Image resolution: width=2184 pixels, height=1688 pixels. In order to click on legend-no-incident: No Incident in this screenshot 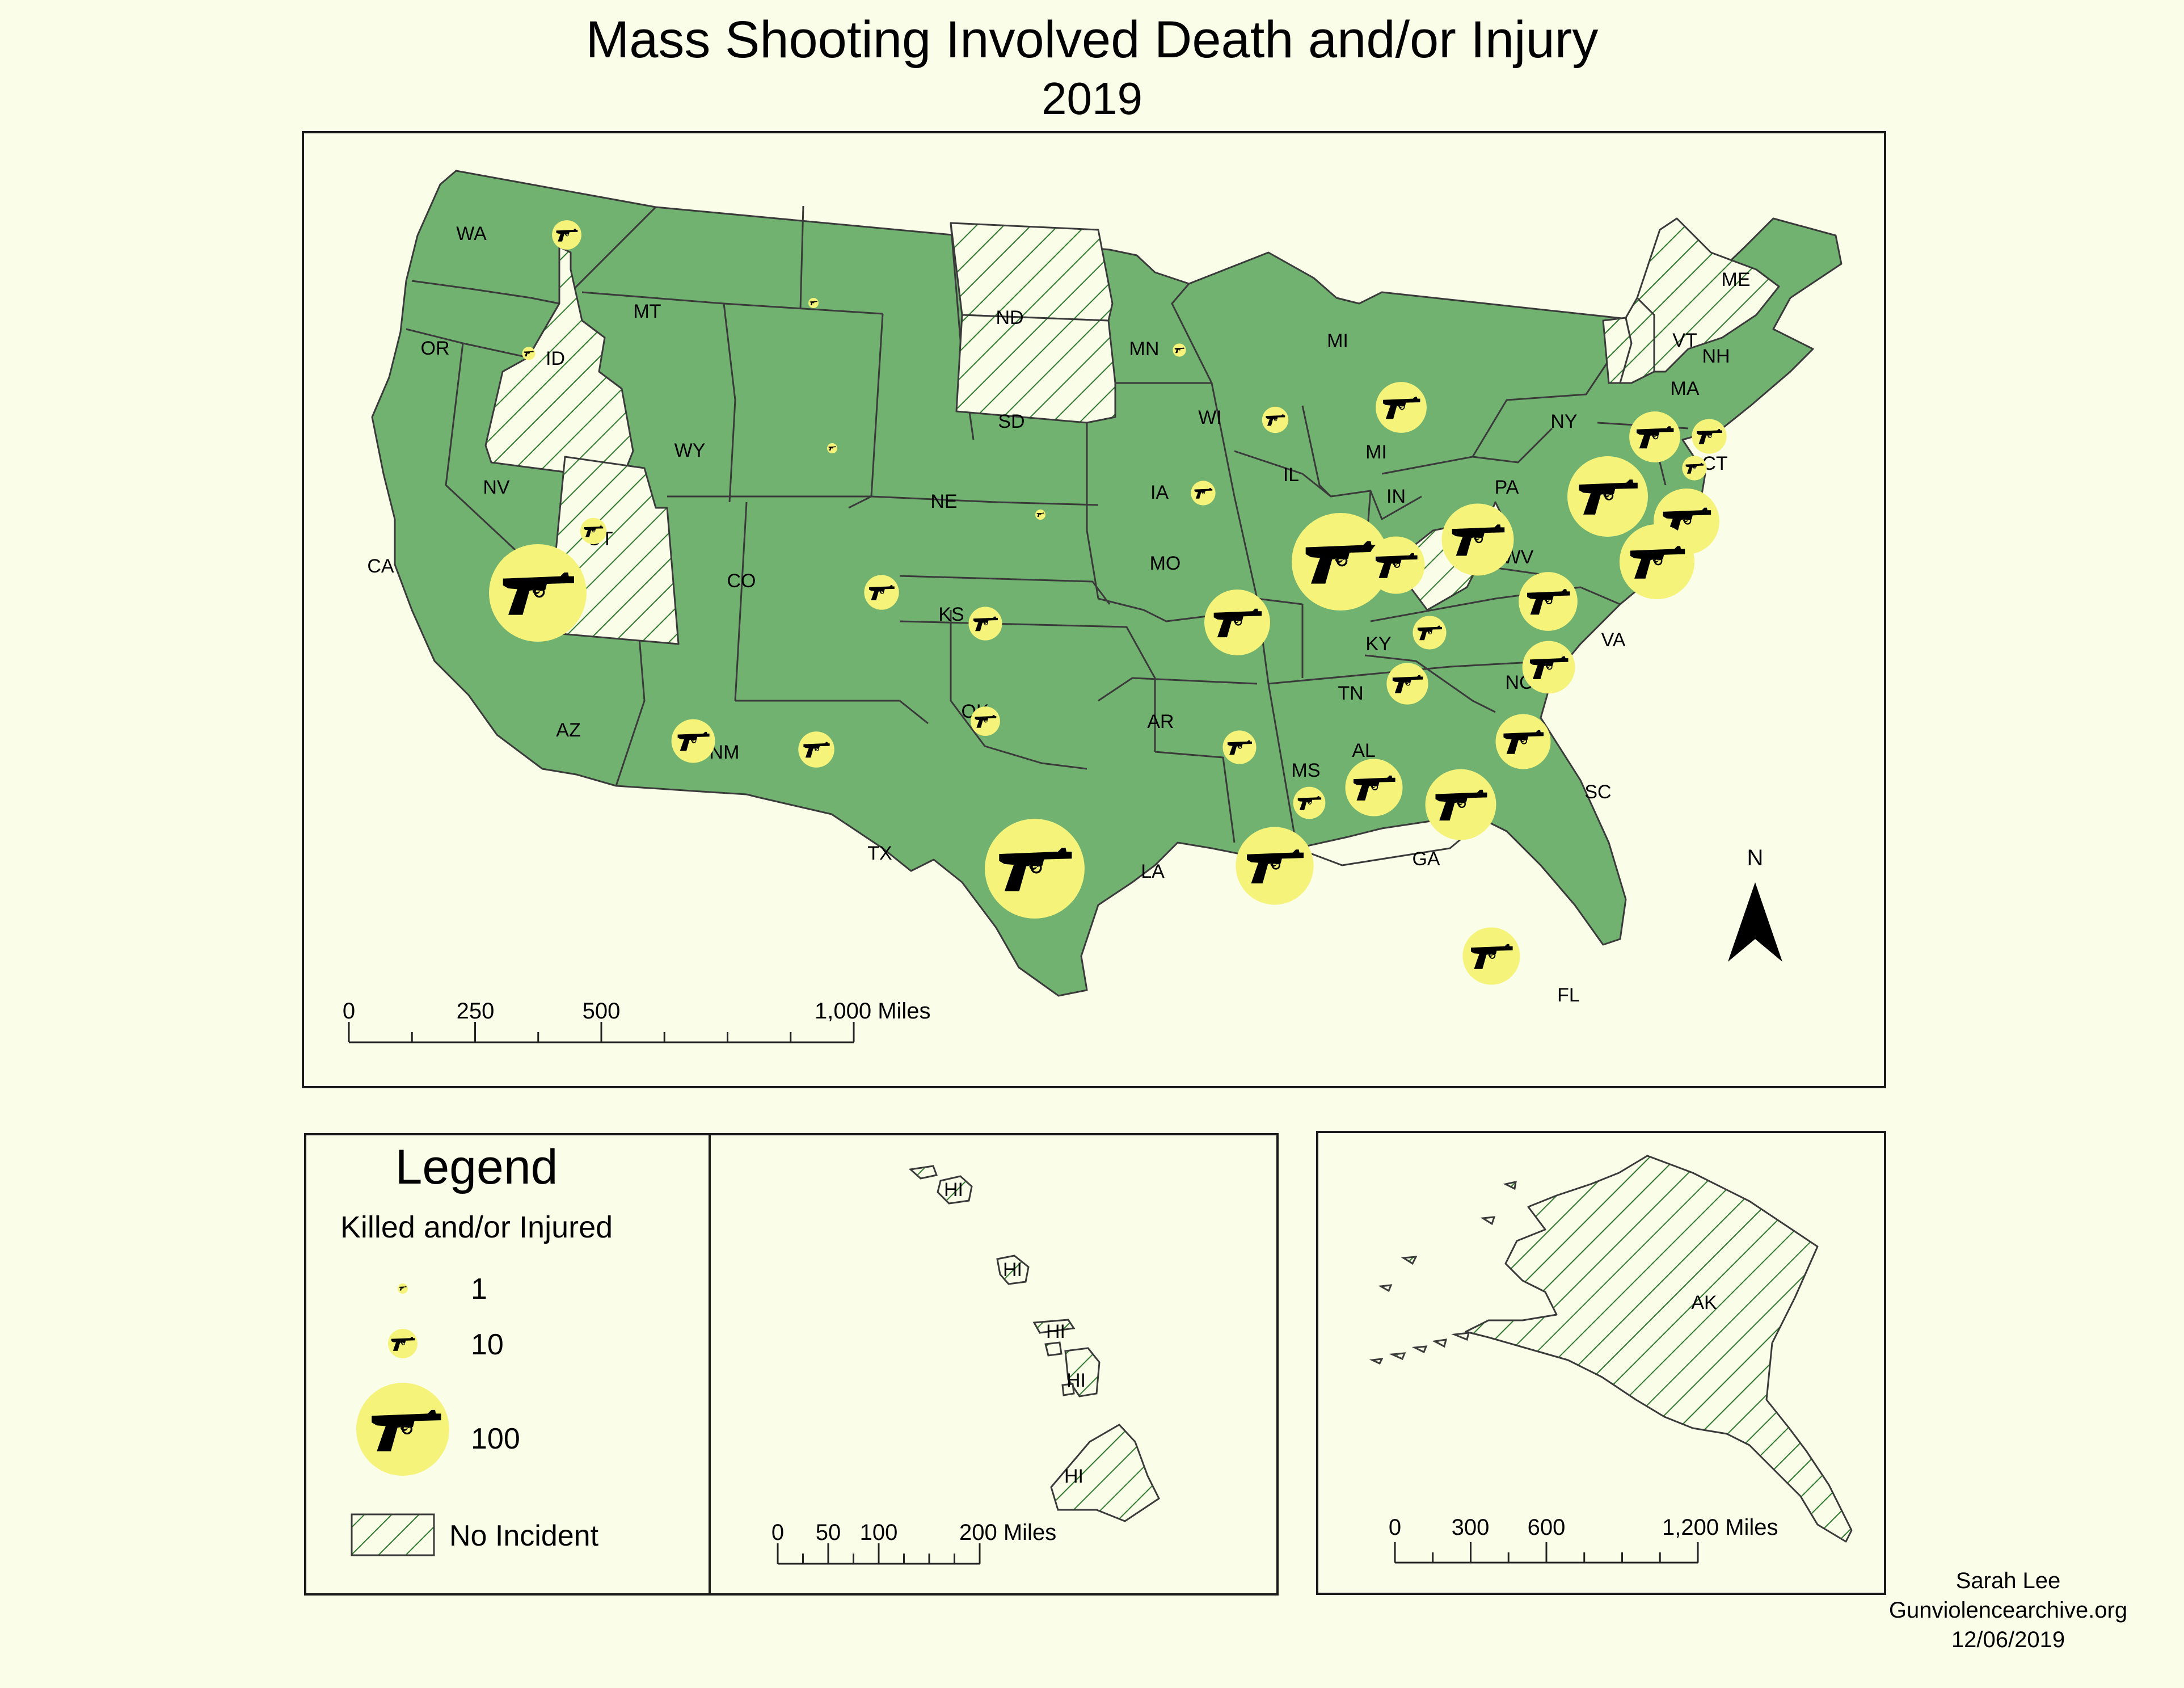, I will do `click(475, 1534)`.